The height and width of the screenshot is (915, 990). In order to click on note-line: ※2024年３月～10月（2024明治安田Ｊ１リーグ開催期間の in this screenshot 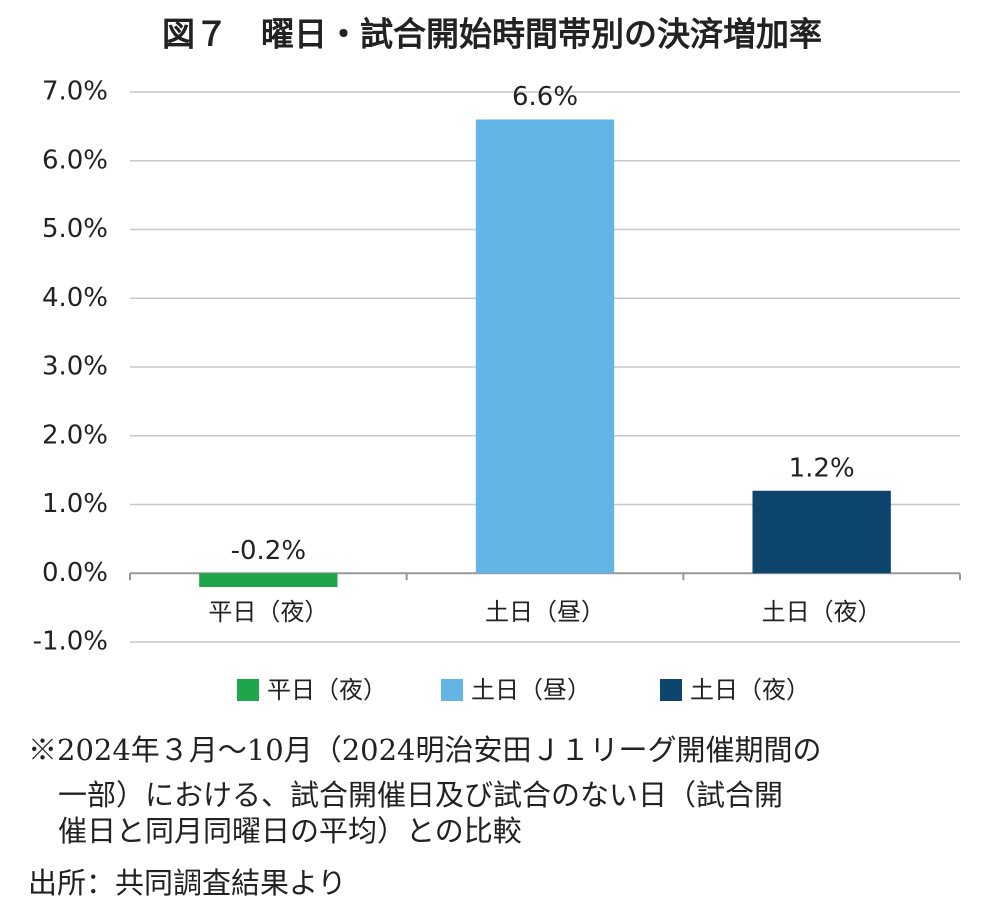, I will do `click(425, 750)`.